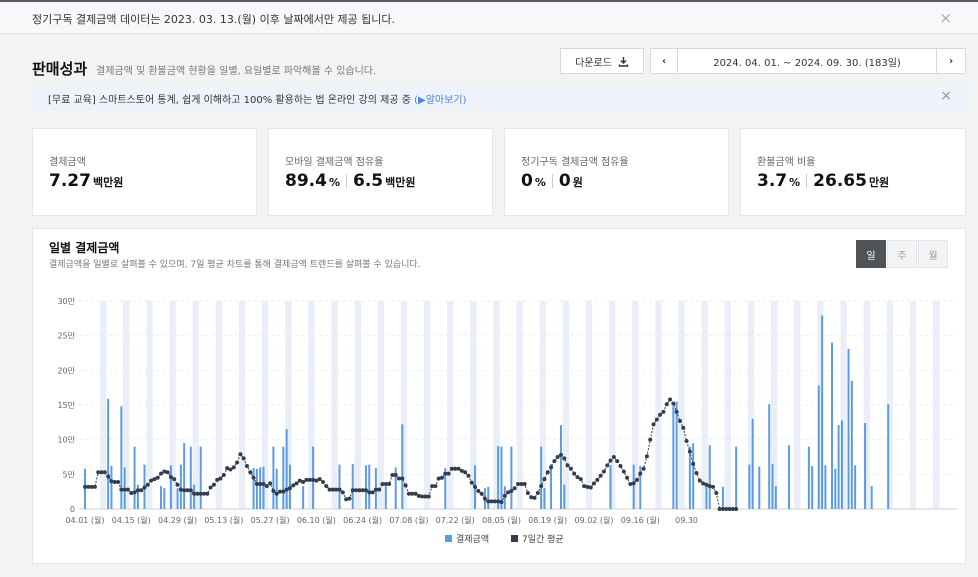  I want to click on y-tick-label: 10만, so click(66, 440).